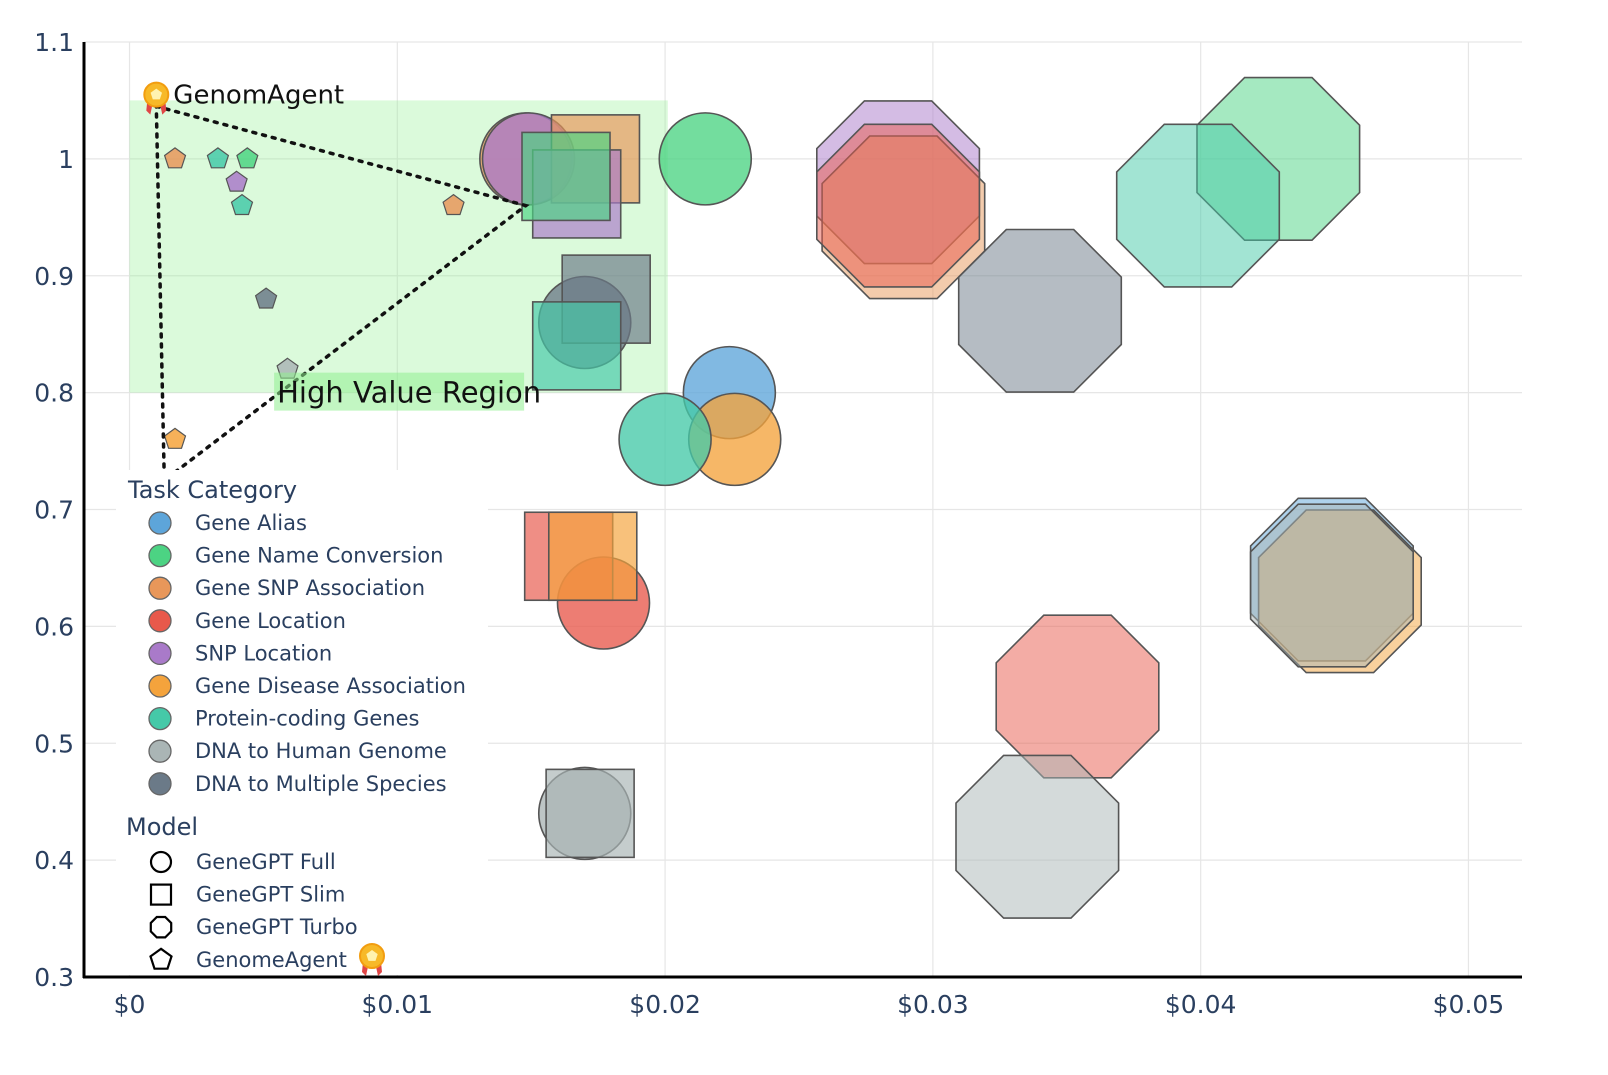 The image size is (1608, 1075). I want to click on high-value-label-bg, so click(399, 391).